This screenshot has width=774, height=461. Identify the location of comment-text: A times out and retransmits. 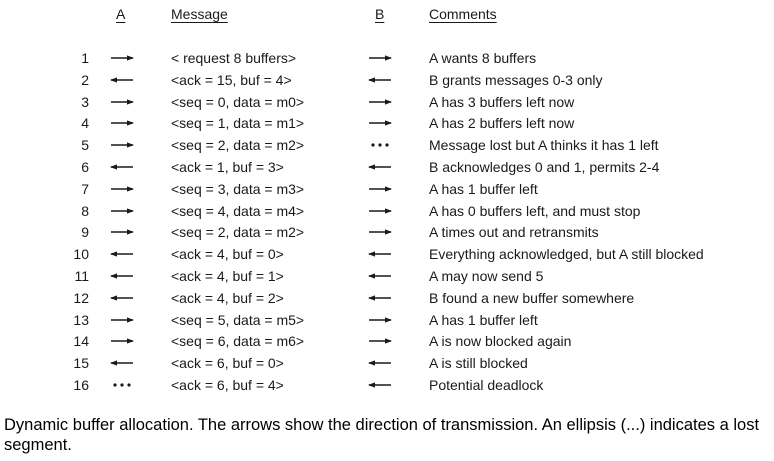
(514, 232).